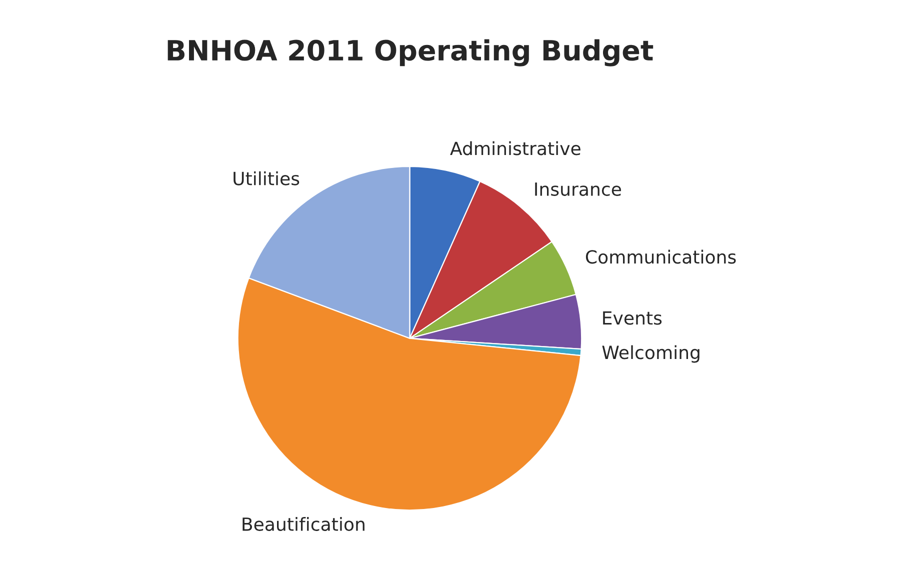 This screenshot has width=910, height=561. I want to click on chart-title: BNHOA 2011 Operating Budget, so click(411, 52).